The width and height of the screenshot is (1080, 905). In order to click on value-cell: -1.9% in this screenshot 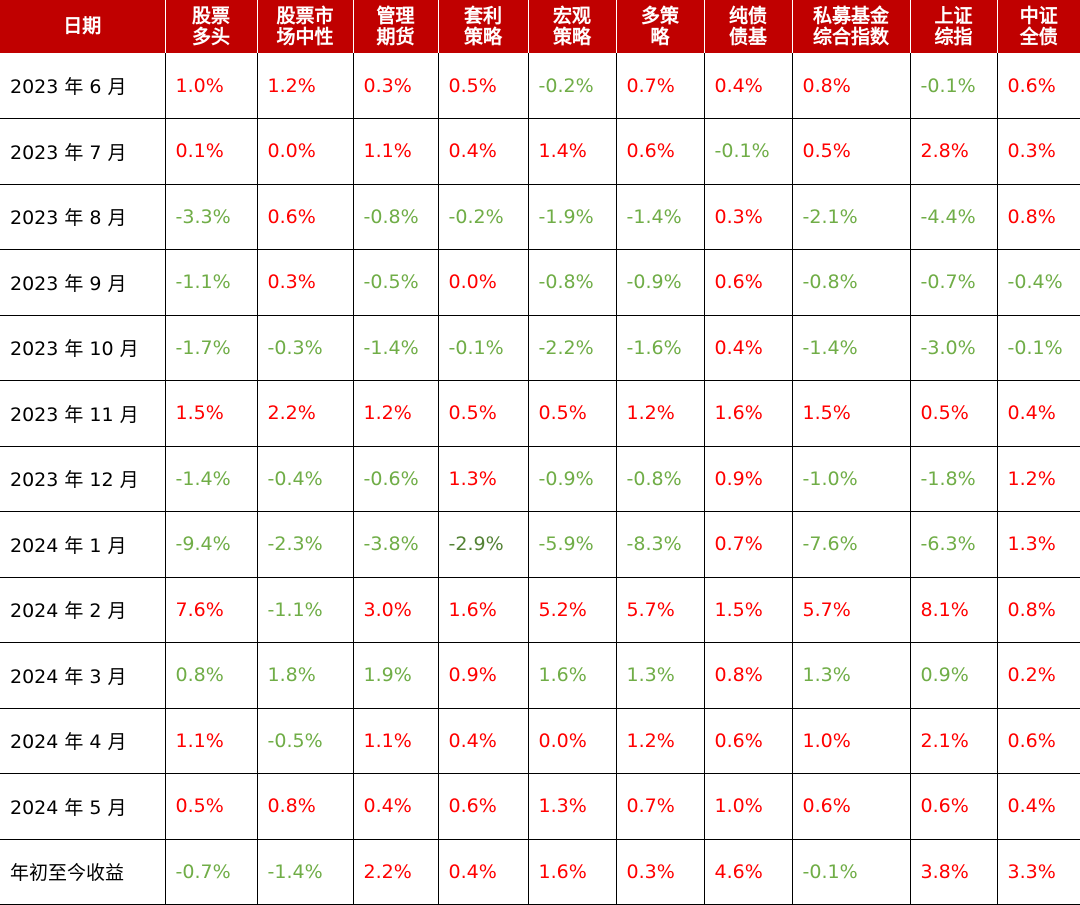, I will do `click(572, 217)`.